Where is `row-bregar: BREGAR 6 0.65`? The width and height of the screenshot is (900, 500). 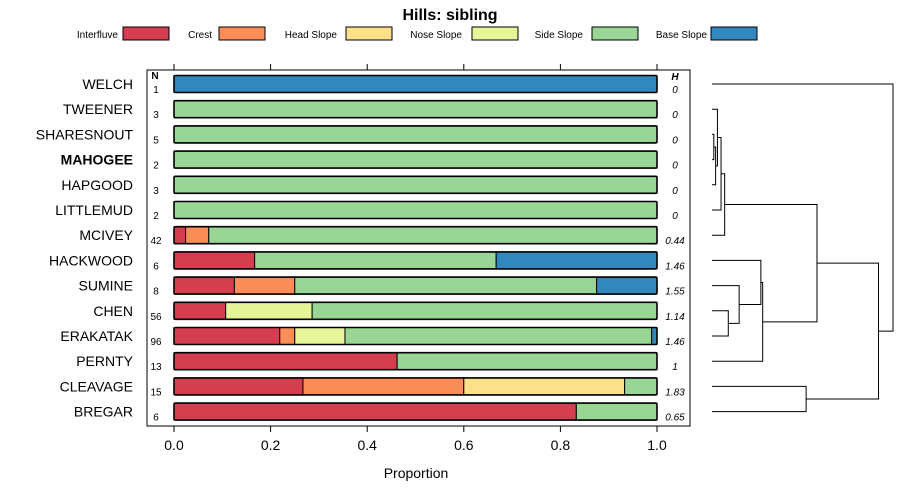 row-bregar: BREGAR 6 0.65 is located at coordinates (379, 413).